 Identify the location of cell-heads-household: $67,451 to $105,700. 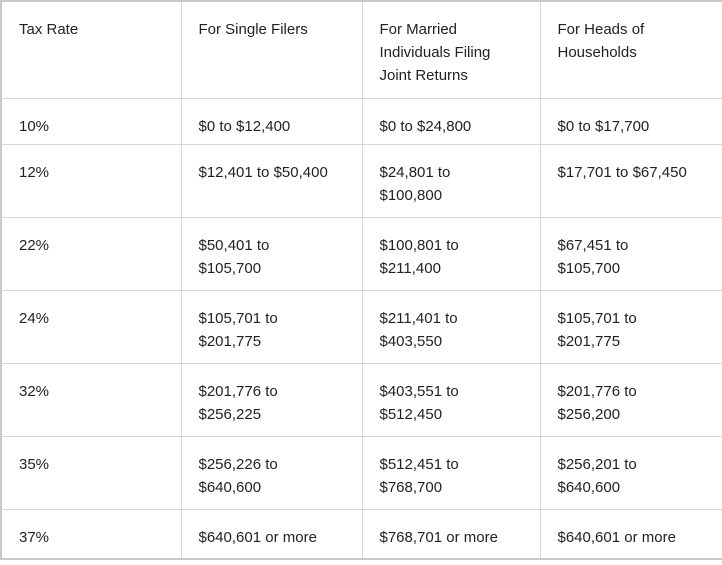
(630, 253).